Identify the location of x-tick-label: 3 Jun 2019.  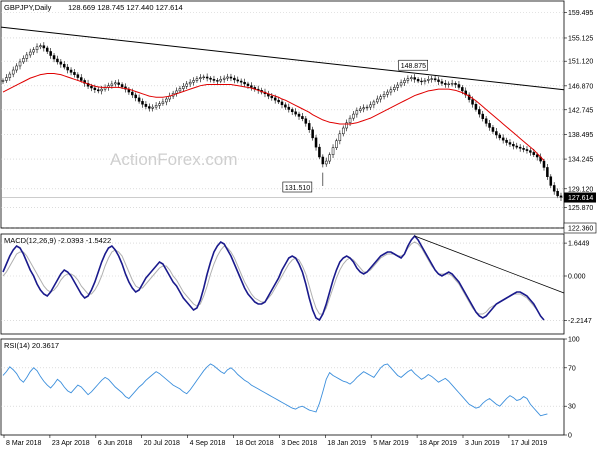
(482, 443).